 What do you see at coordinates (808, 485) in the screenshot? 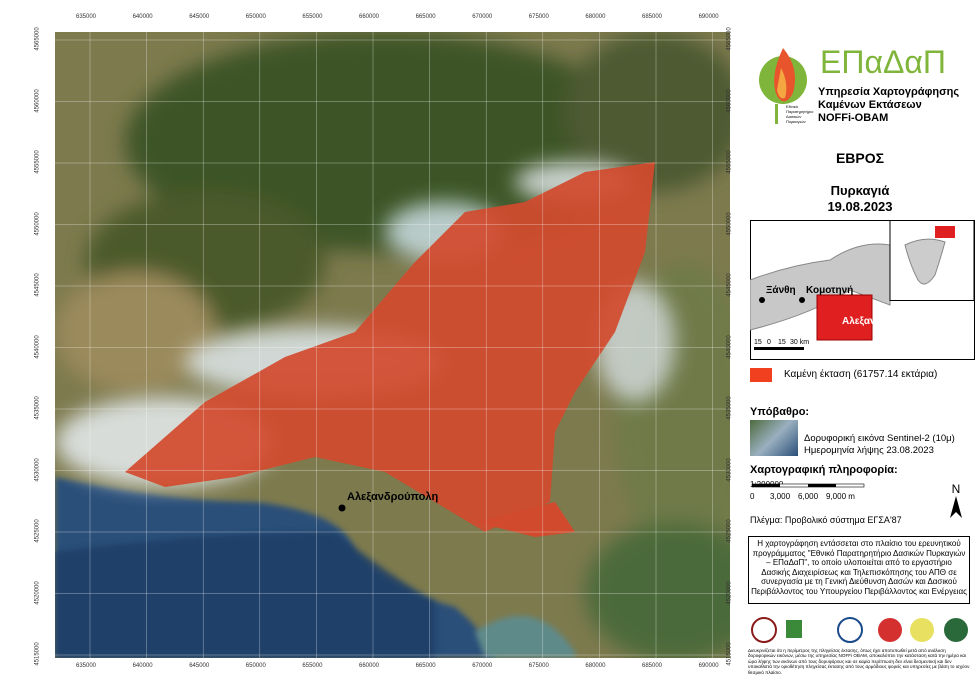
I see `scale-bar` at bounding box center [808, 485].